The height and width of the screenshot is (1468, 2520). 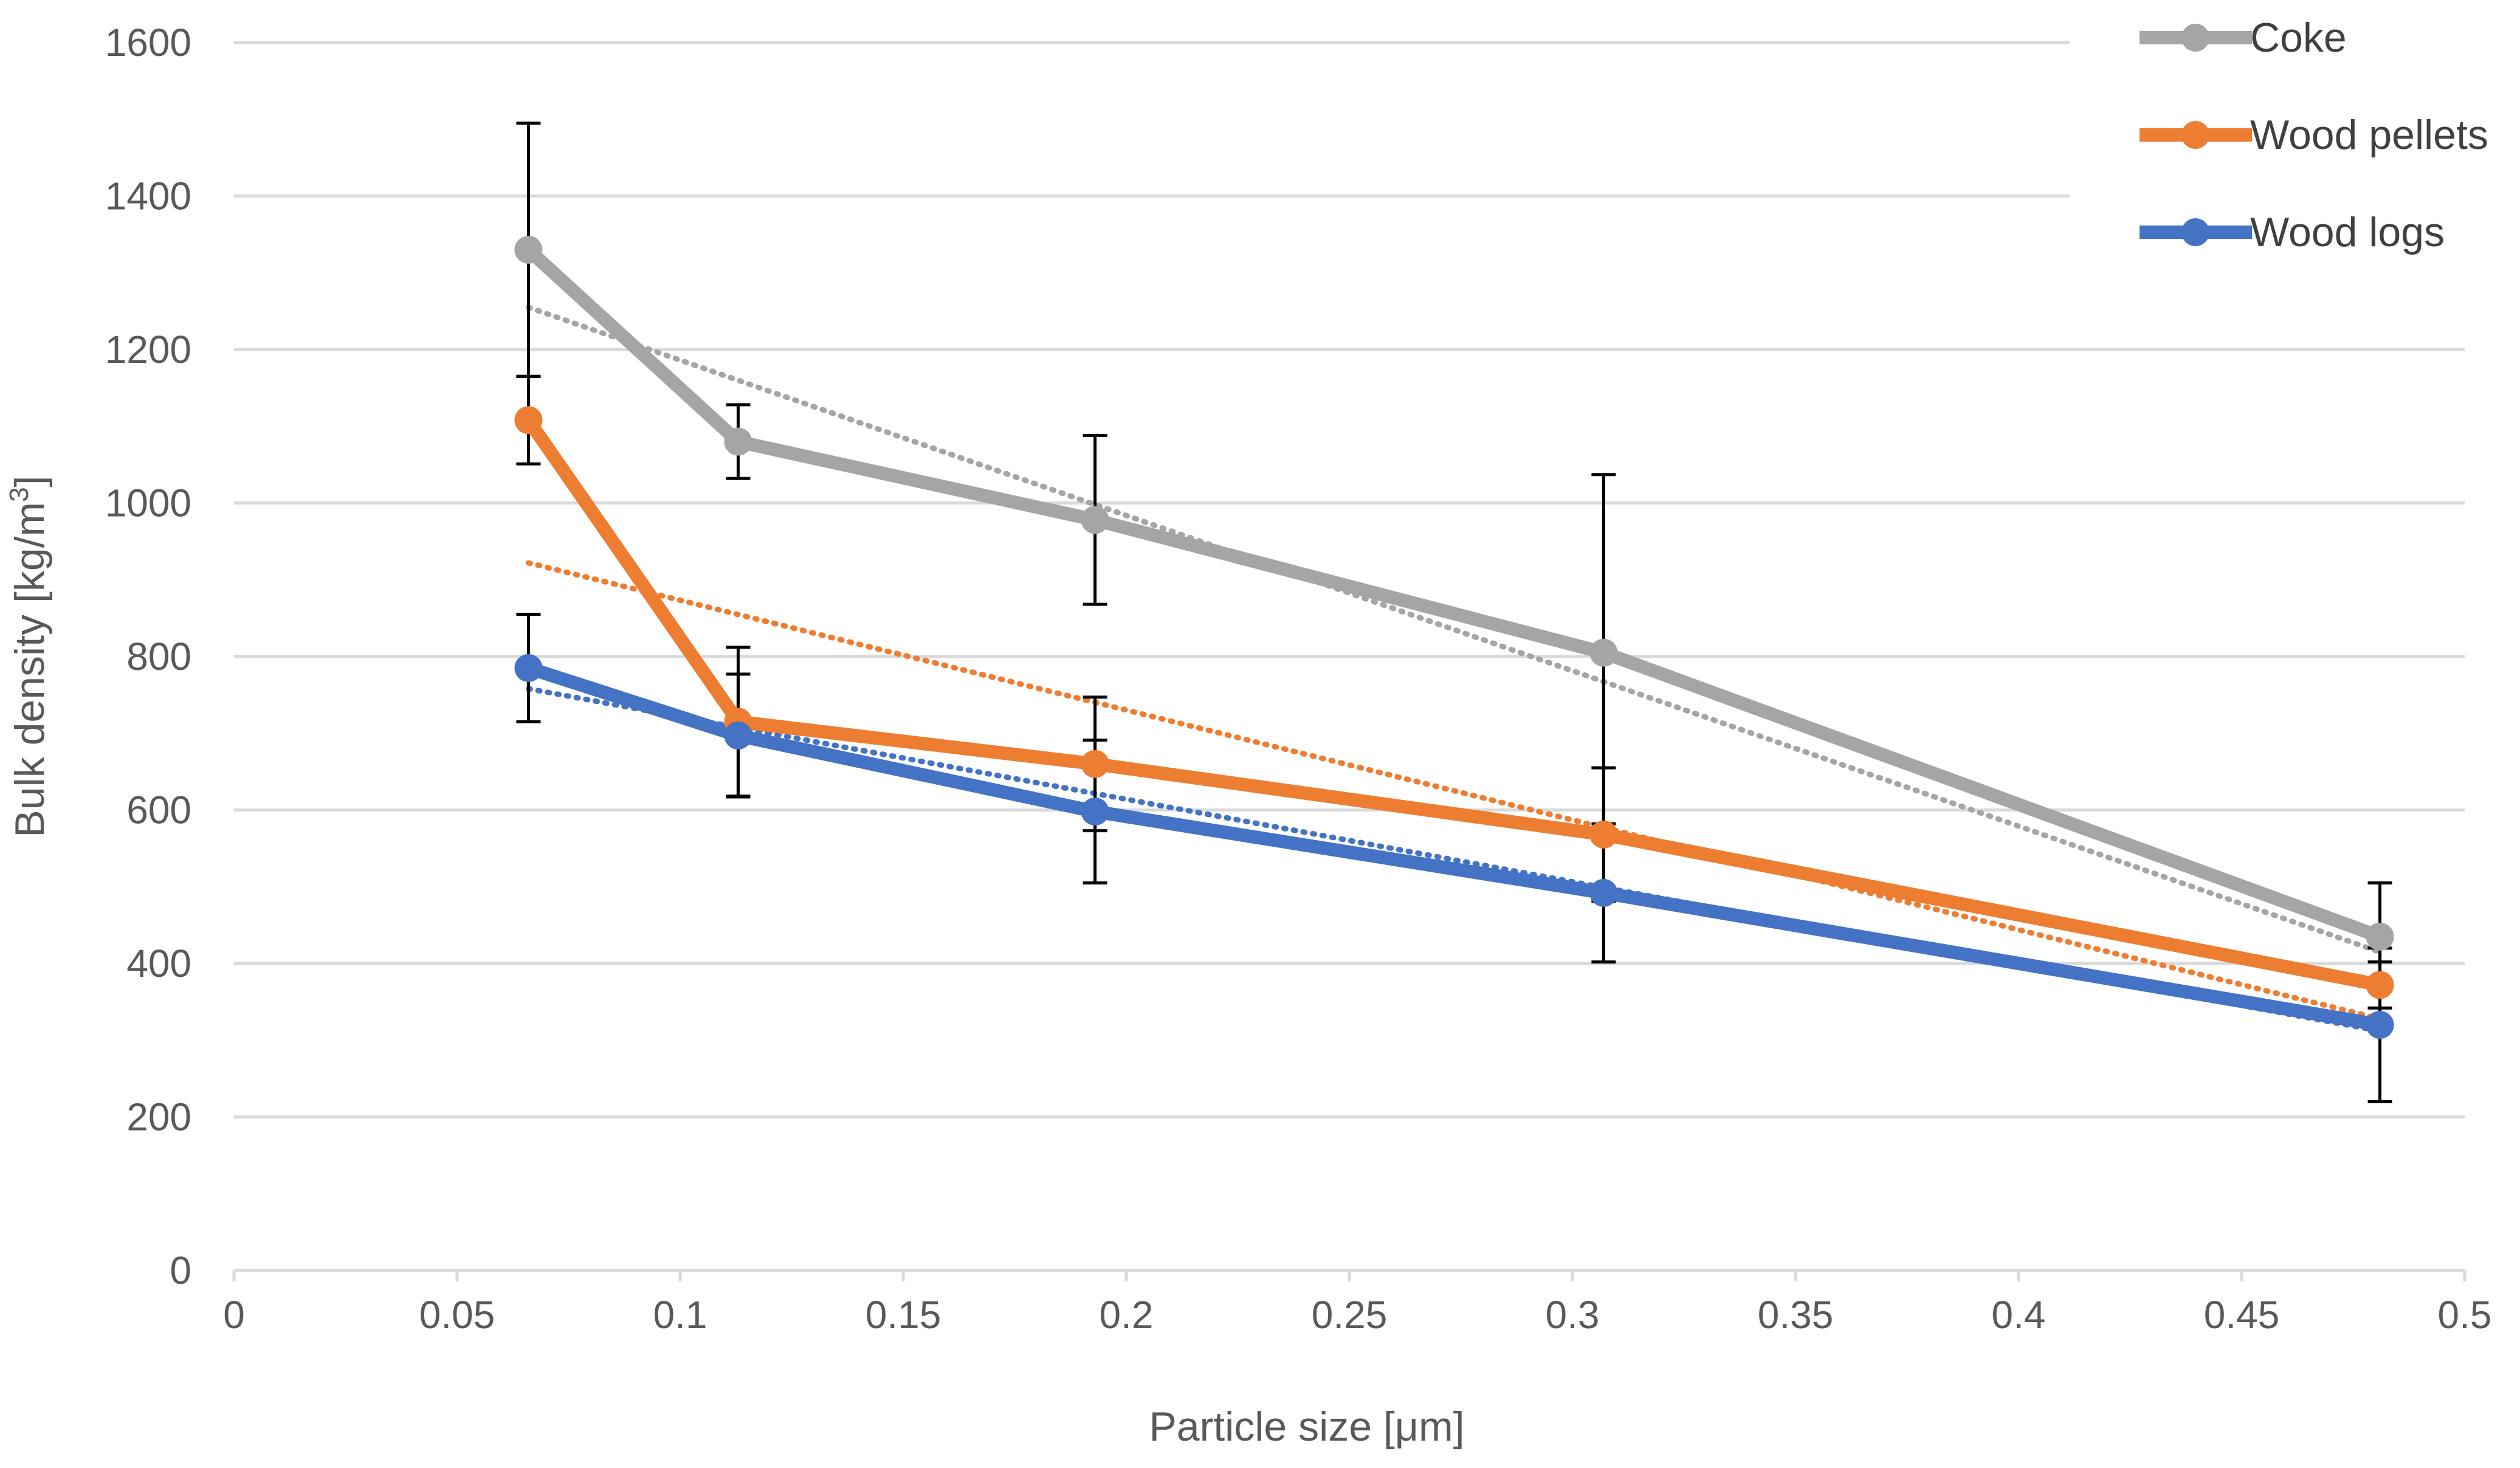 What do you see at coordinates (2242, 1315) in the screenshot?
I see `x-tick-label: 0.45` at bounding box center [2242, 1315].